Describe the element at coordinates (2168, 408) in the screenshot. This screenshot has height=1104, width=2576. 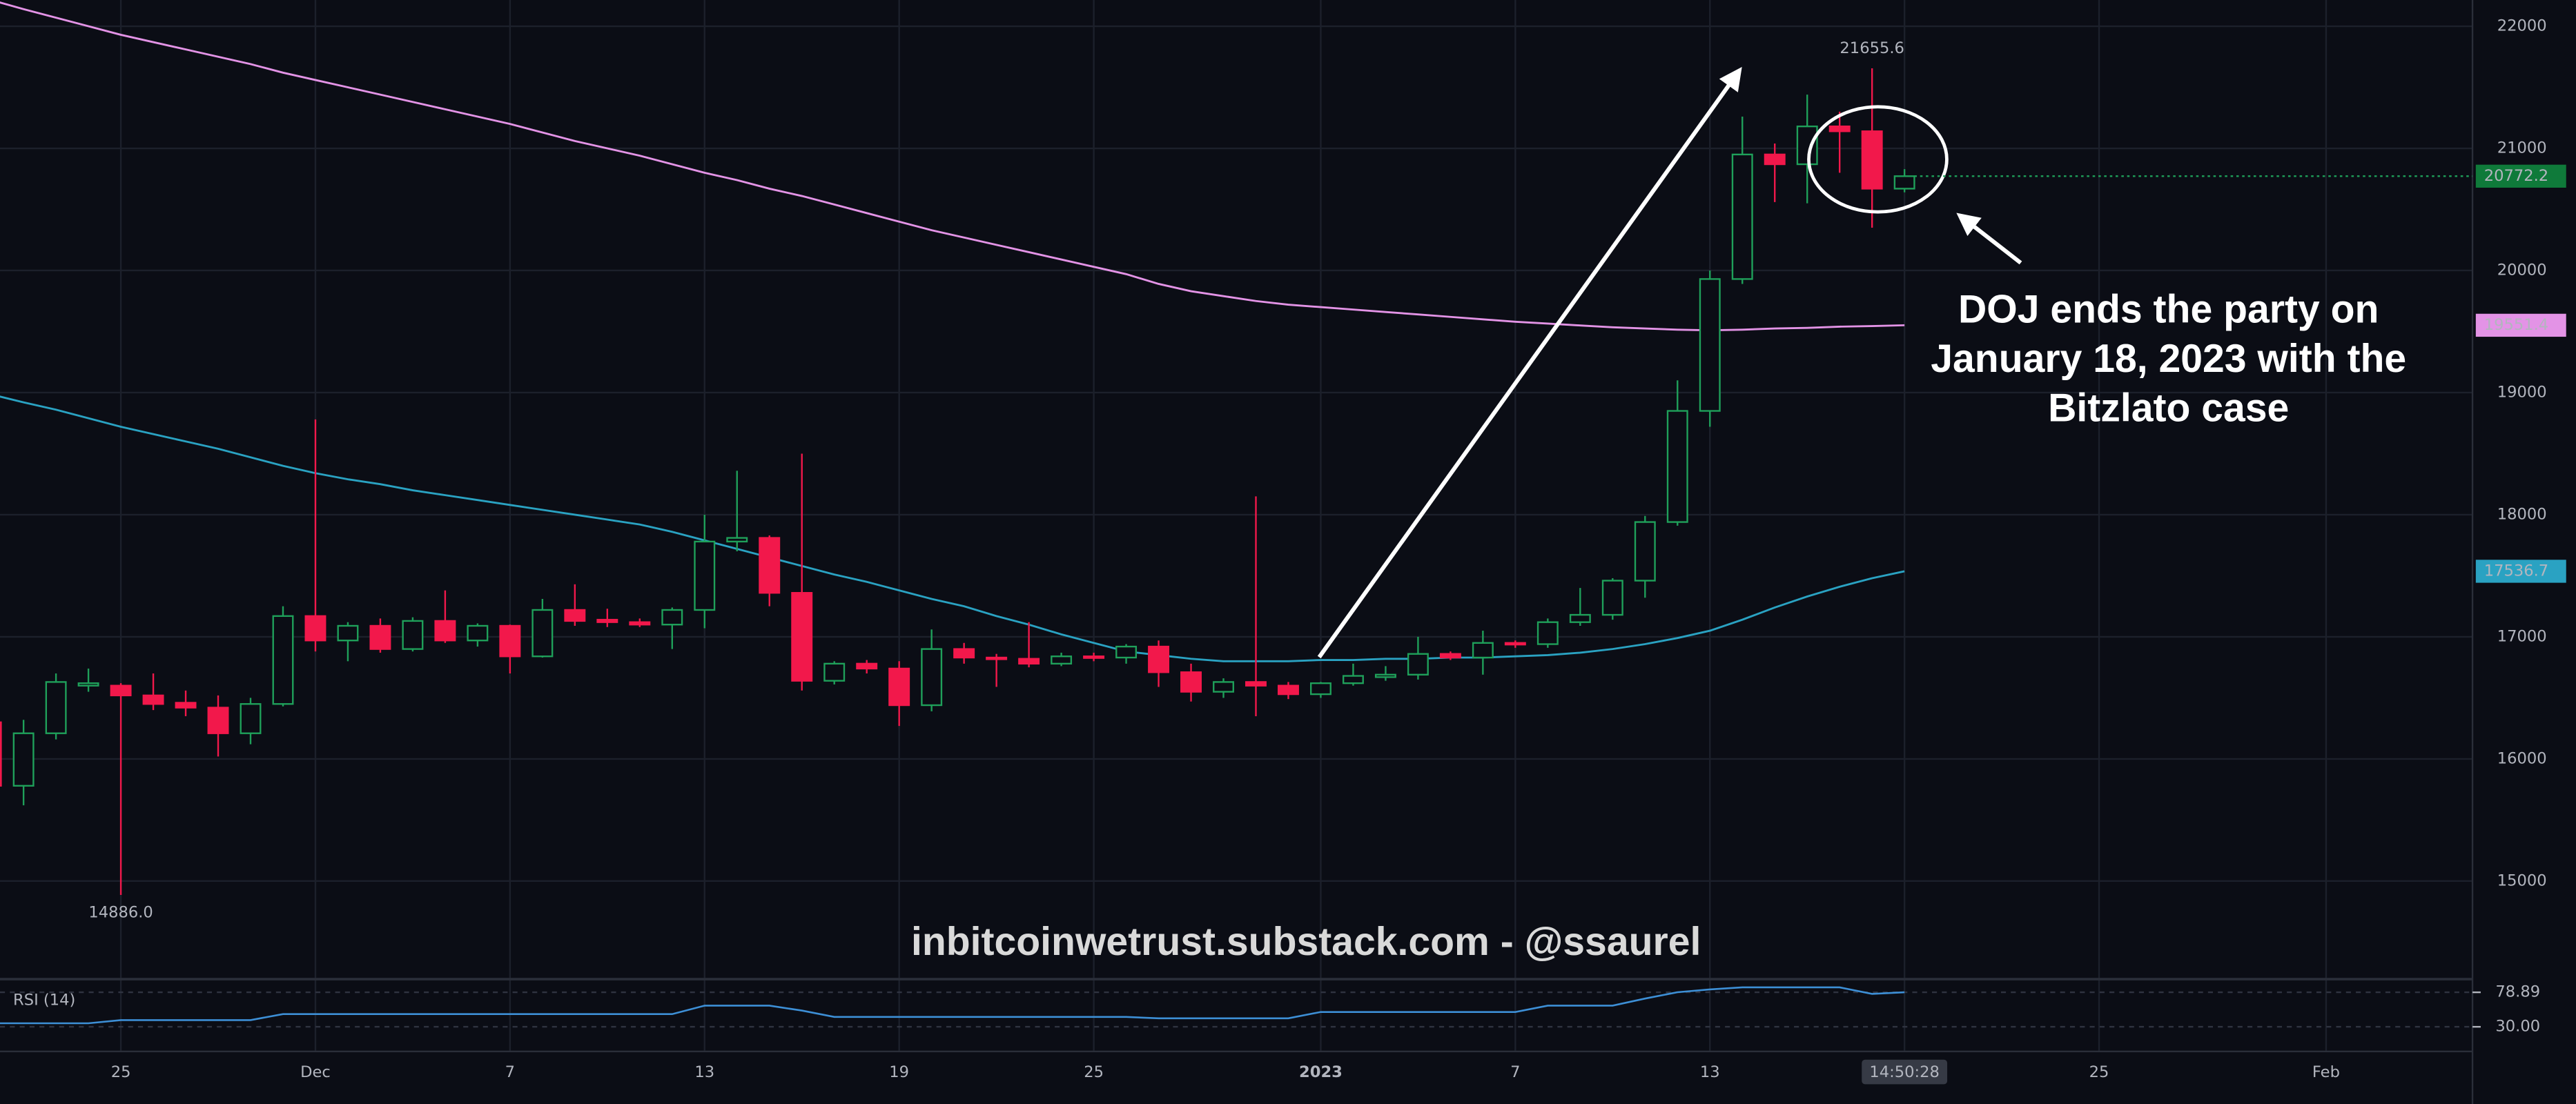
I see `annotation-line: Bitzlato case` at that location.